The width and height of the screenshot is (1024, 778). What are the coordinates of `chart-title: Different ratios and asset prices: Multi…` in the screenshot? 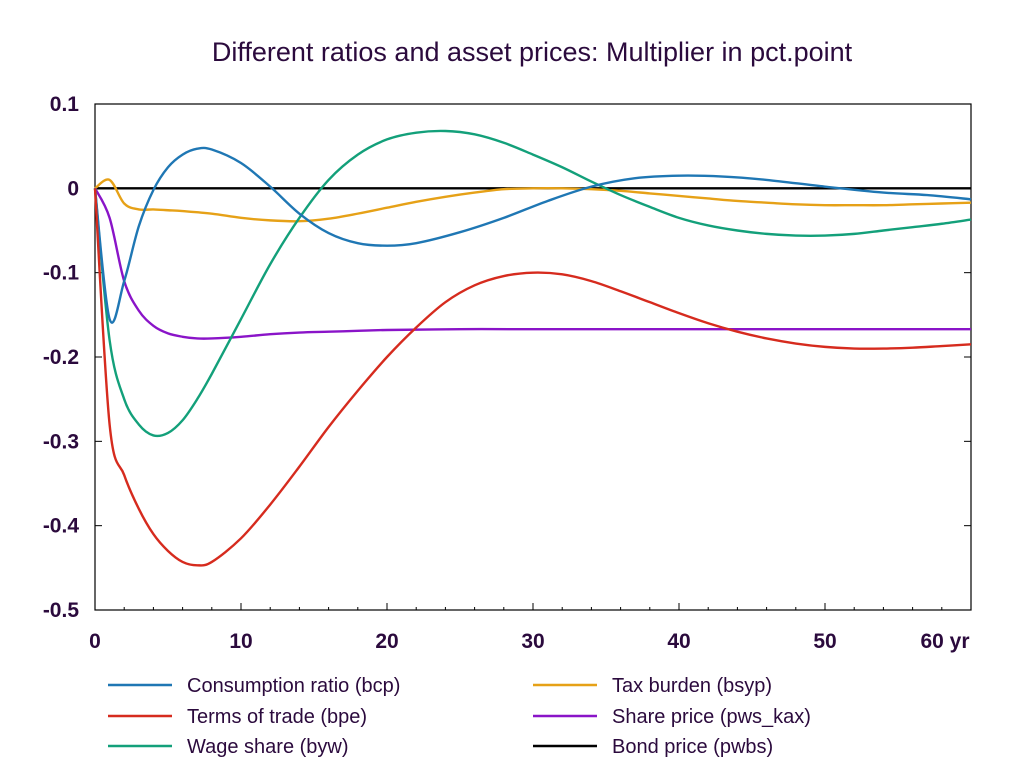 It's located at (532, 52).